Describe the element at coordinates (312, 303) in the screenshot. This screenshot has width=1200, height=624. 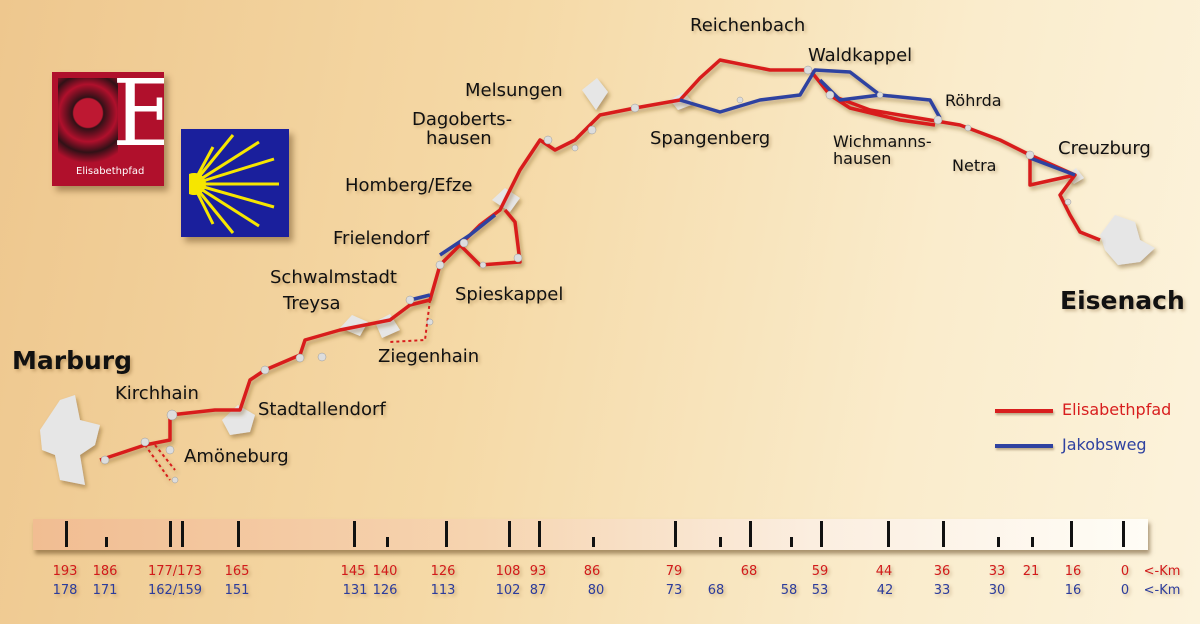
I see `place-treysa: Treysa` at that location.